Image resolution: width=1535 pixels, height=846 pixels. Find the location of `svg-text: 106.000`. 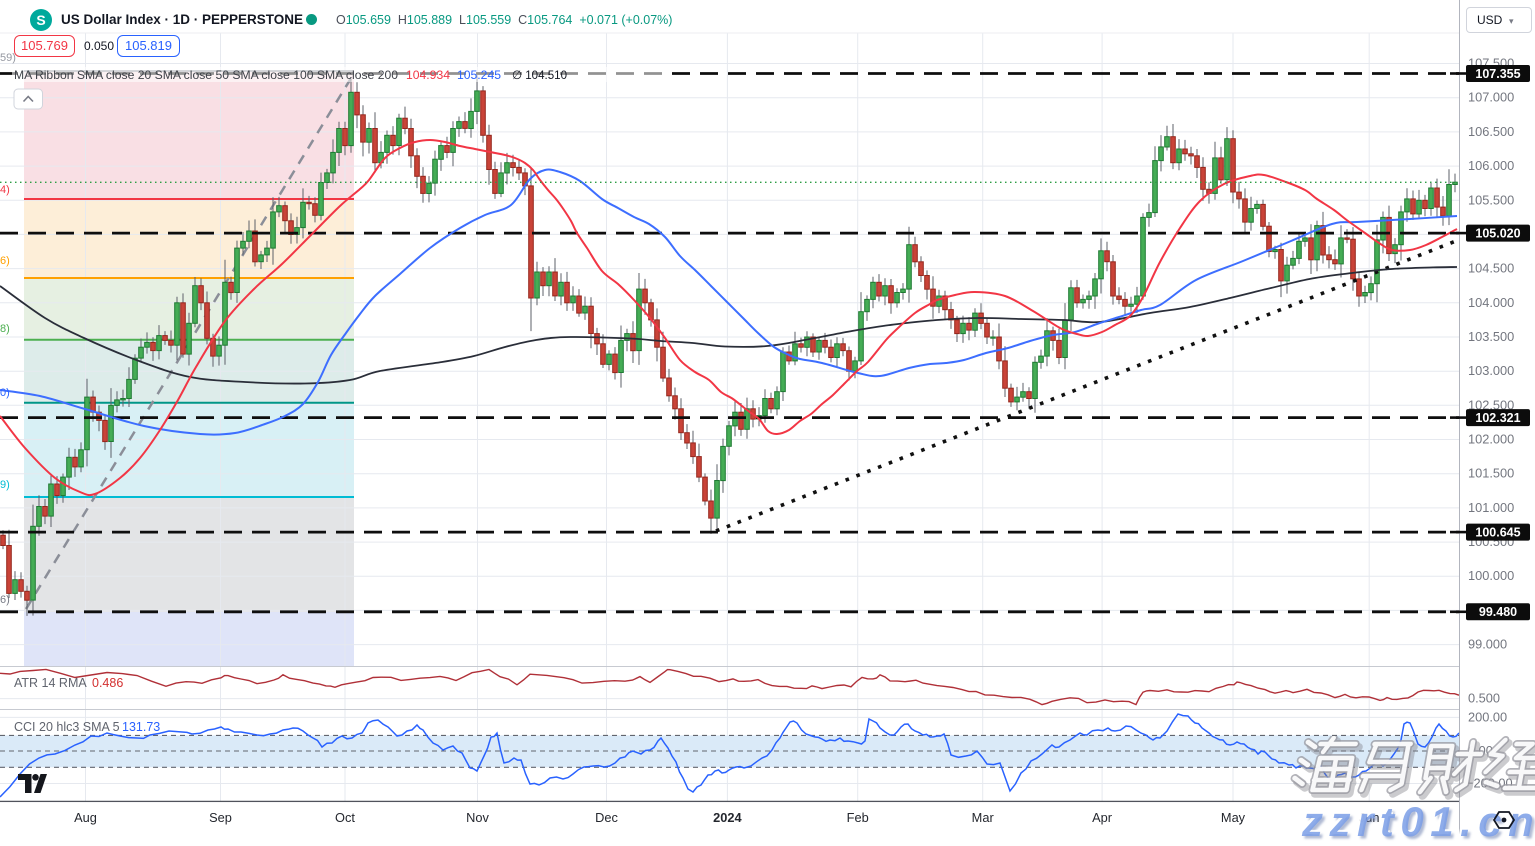

svg-text: 106.000 is located at coordinates (1491, 165).